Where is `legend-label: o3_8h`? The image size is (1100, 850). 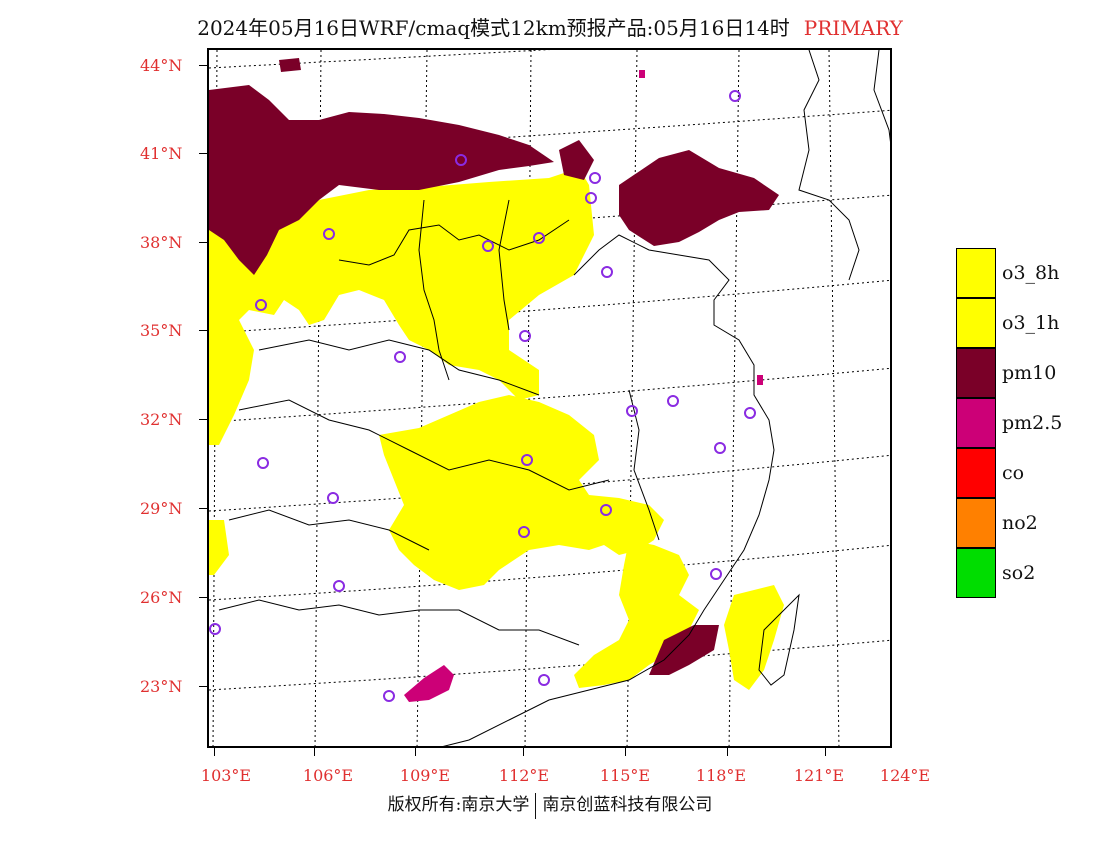 legend-label: o3_8h is located at coordinates (1031, 273).